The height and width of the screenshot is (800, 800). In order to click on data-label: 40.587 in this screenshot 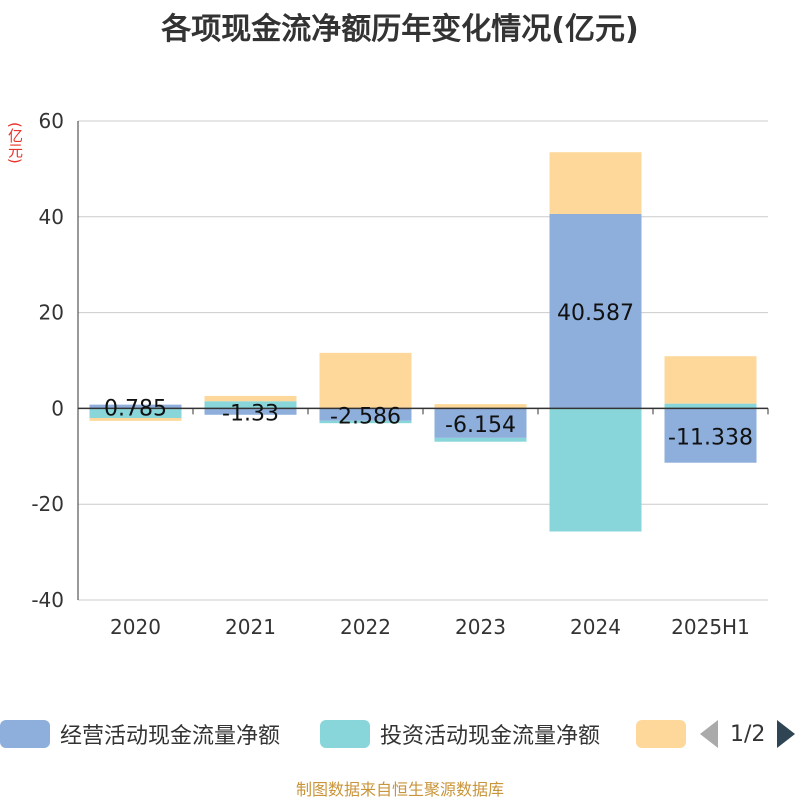, I will do `click(595, 313)`.